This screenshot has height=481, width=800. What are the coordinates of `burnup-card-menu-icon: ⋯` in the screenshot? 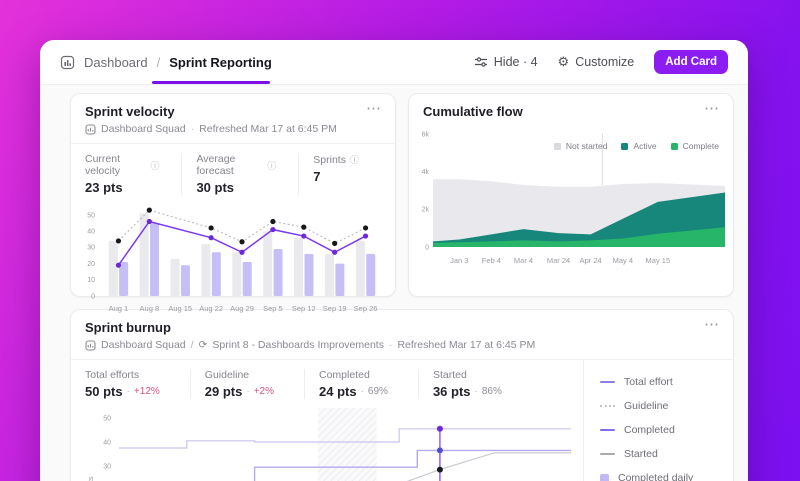 It's located at (711, 324).